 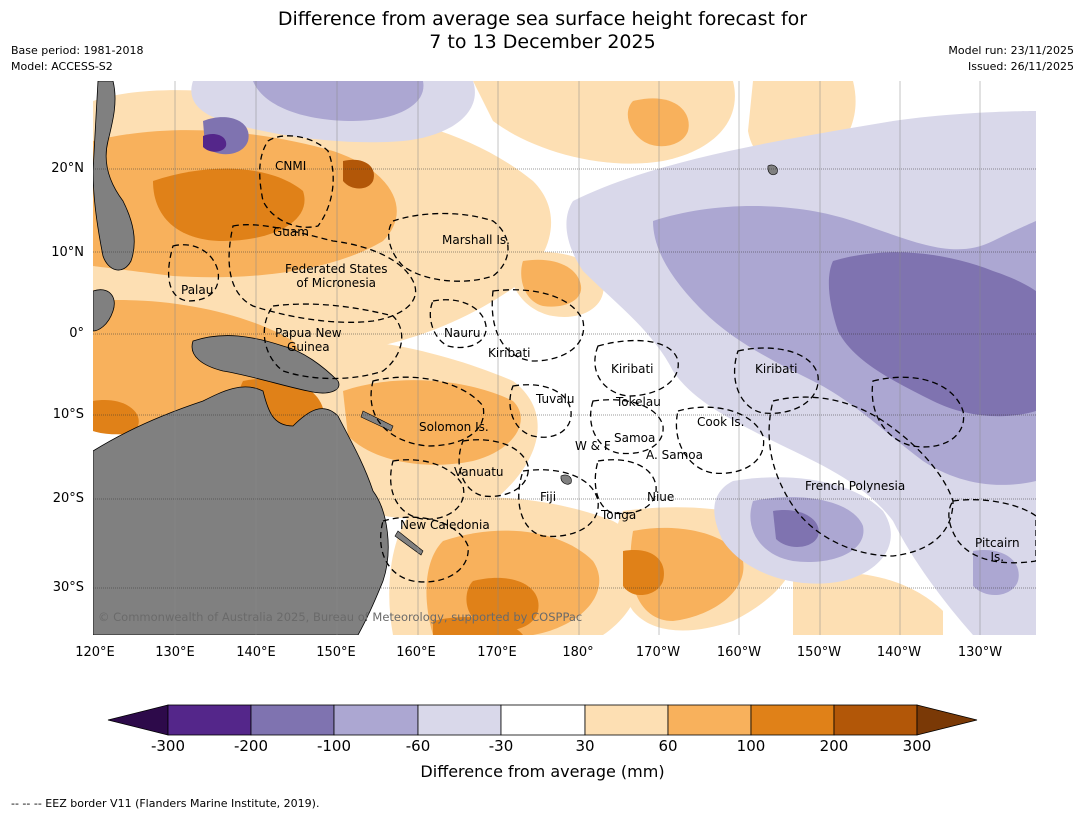 I want to click on lon-label: 150°W, so click(x=819, y=652).